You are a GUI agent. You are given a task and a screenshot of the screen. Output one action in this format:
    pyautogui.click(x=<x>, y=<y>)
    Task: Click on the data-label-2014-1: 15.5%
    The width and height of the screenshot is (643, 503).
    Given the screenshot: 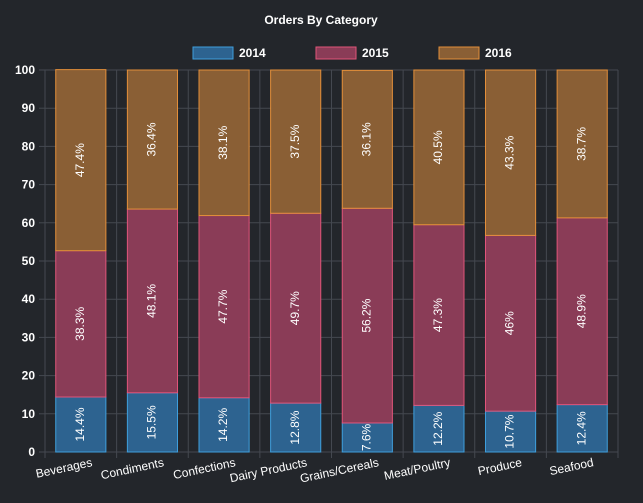 What is the action you would take?
    pyautogui.click(x=152, y=422)
    